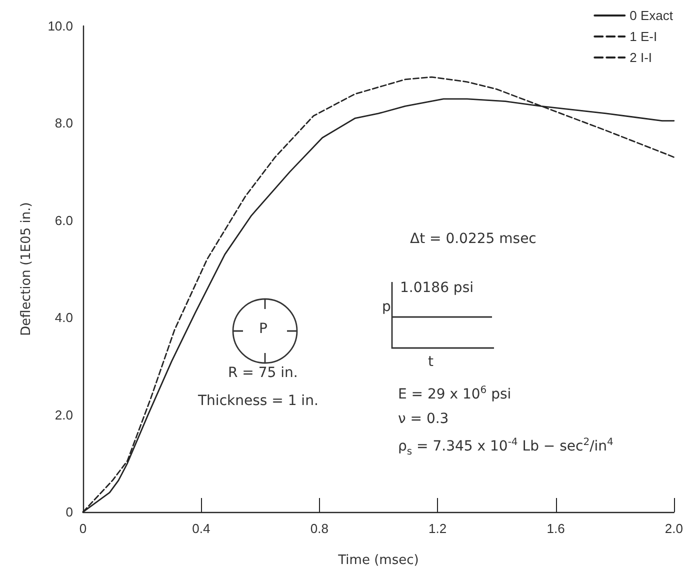 Image resolution: width=686 pixels, height=584 pixels. Describe the element at coordinates (506, 447) in the screenshot. I see `annotation: ρ$_{s}$ = 7.345 x 10$^{-4}$ Lb − sec$^{2}$/in$^{4}$` at that location.